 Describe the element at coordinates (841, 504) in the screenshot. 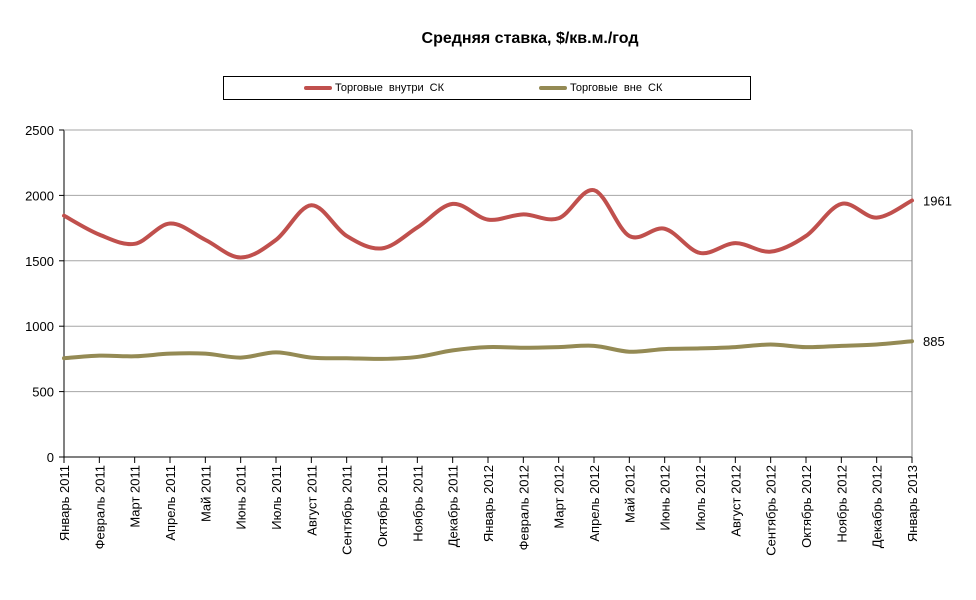

I see `x-tick-label: Ноябрь 2012` at that location.